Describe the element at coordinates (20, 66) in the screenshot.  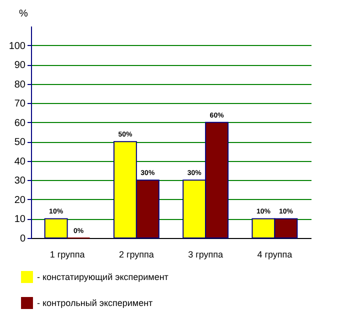
I see `y-tick-label: 90` at that location.